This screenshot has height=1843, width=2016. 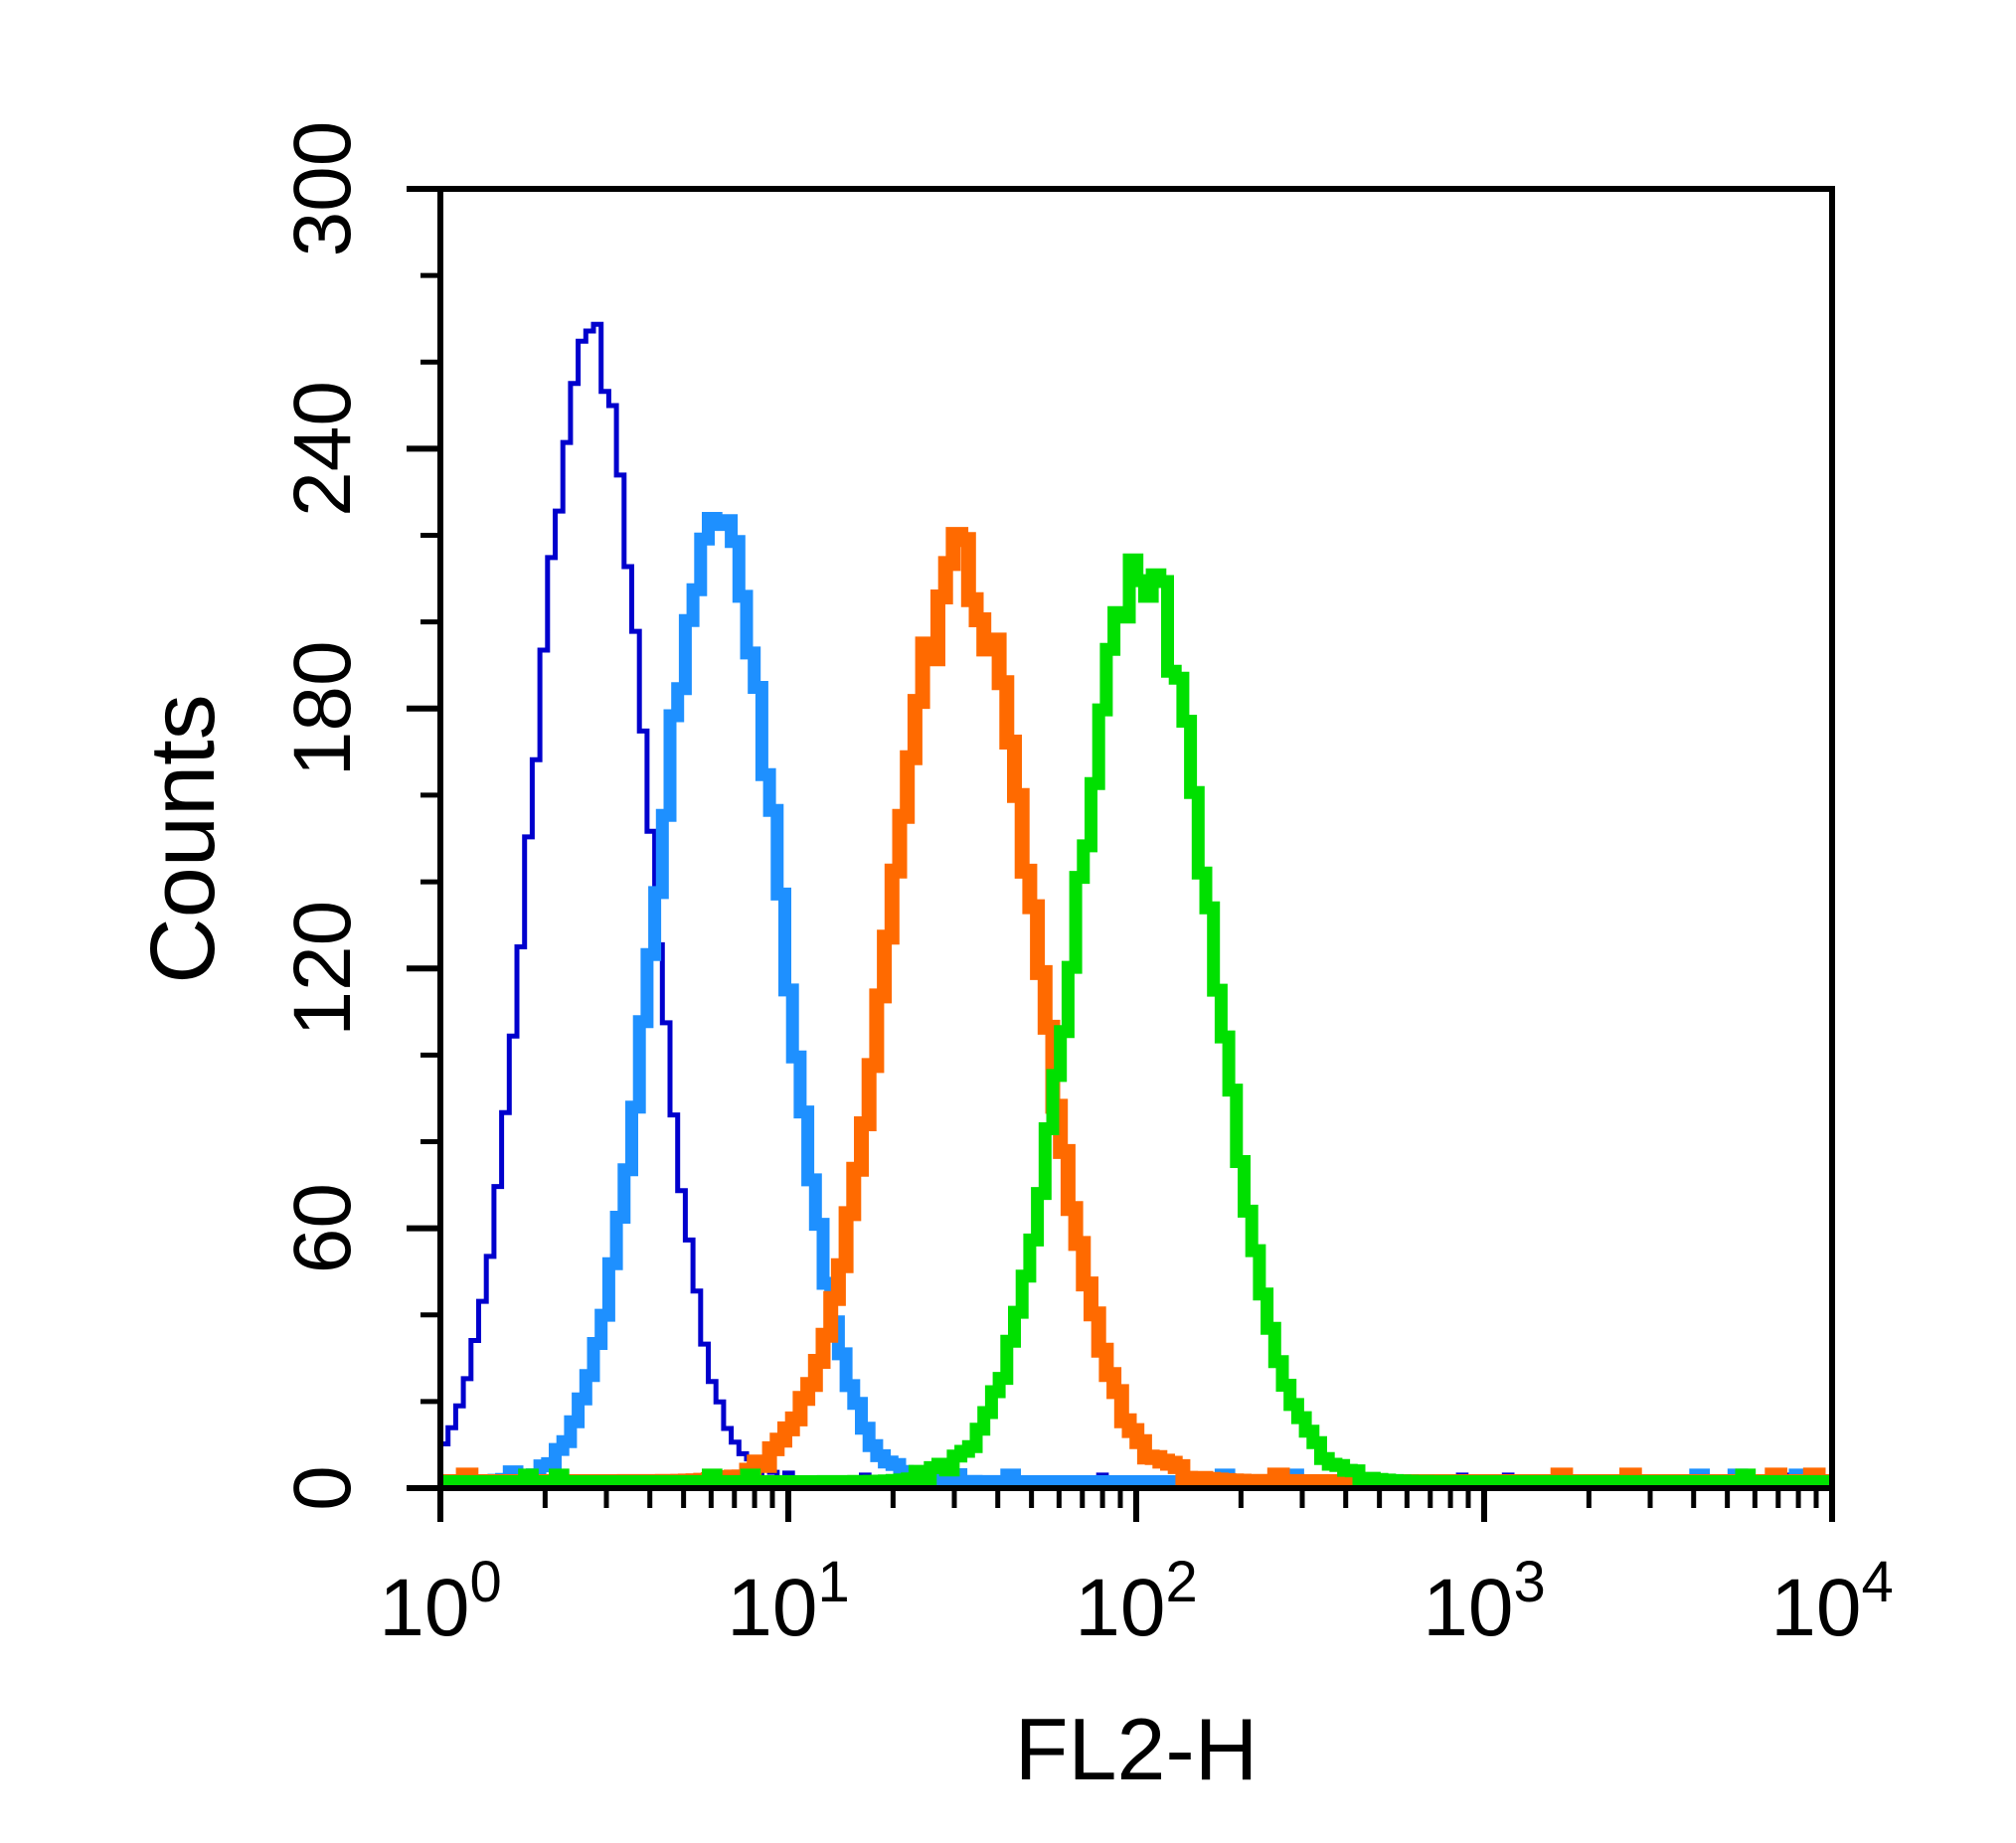 What do you see at coordinates (1484, 1601) in the screenshot?
I see `x-tick-label-10e3: 10³` at bounding box center [1484, 1601].